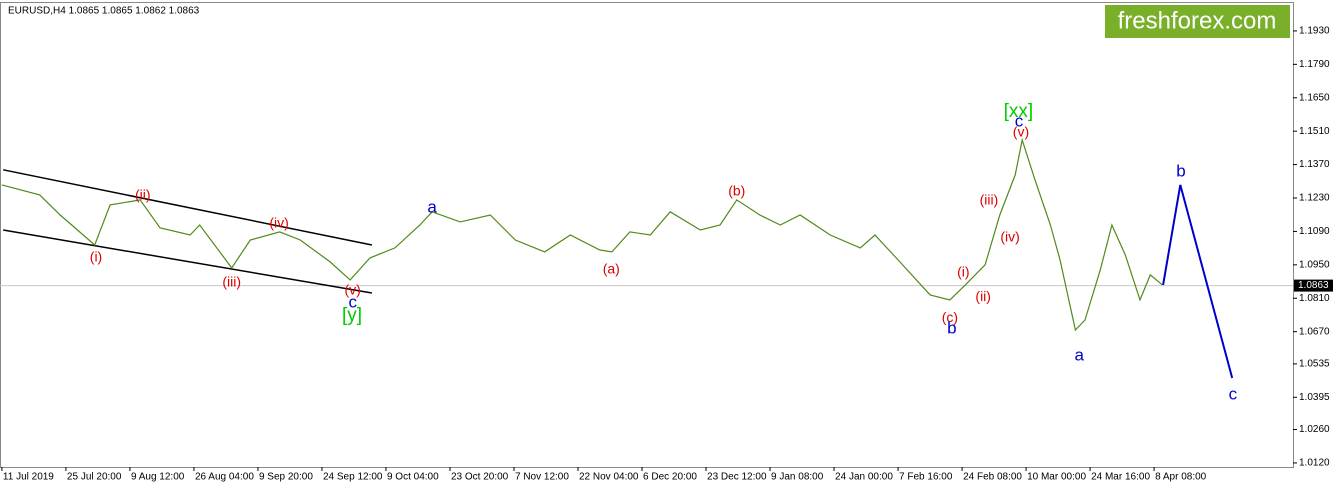 This screenshot has width=1333, height=487. What do you see at coordinates (1314, 429) in the screenshot?
I see `y-tick-label: 1.0260` at bounding box center [1314, 429].